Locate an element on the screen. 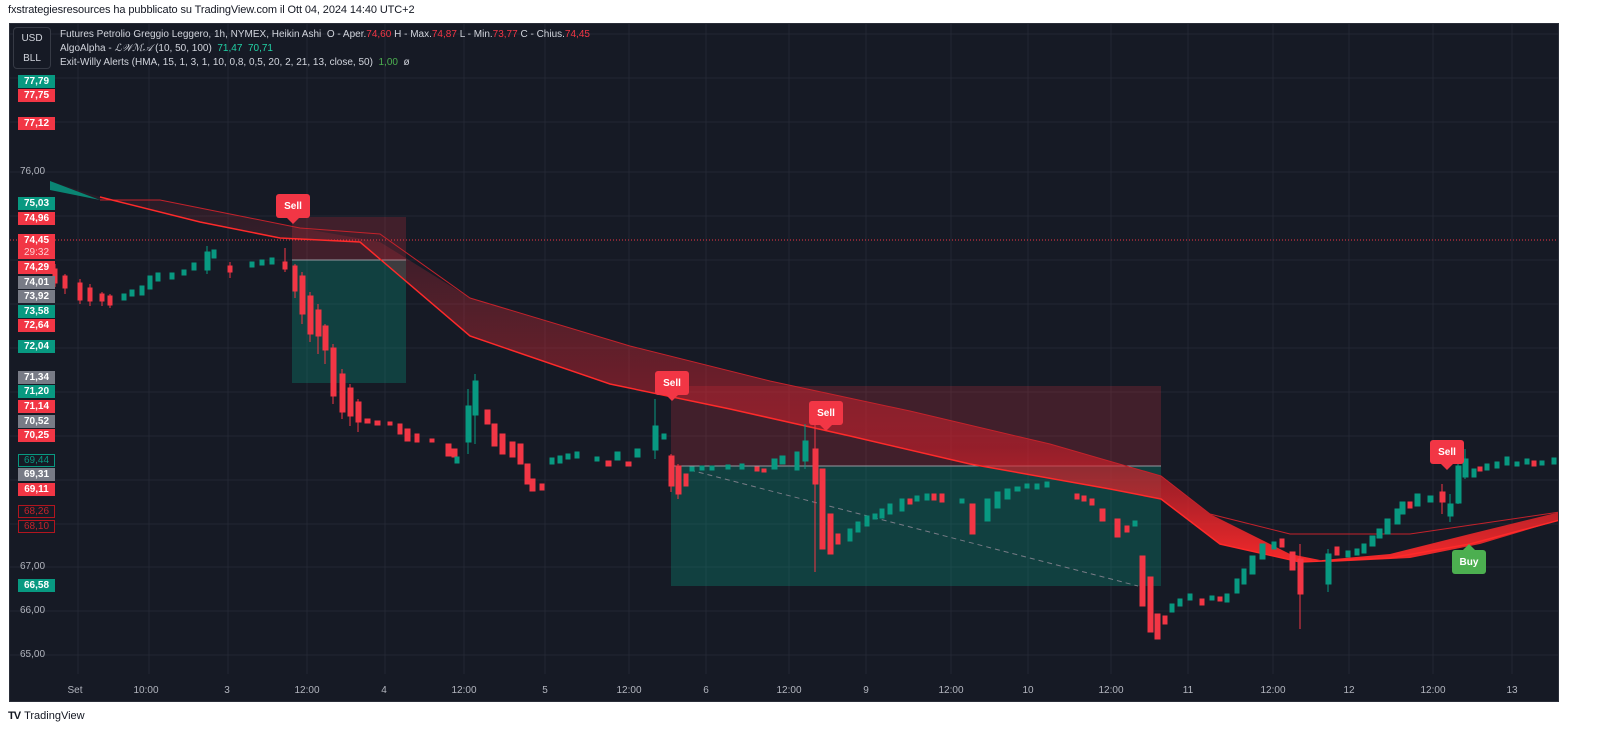 The image size is (1600, 747). price-tag: 70,25 is located at coordinates (36, 435).